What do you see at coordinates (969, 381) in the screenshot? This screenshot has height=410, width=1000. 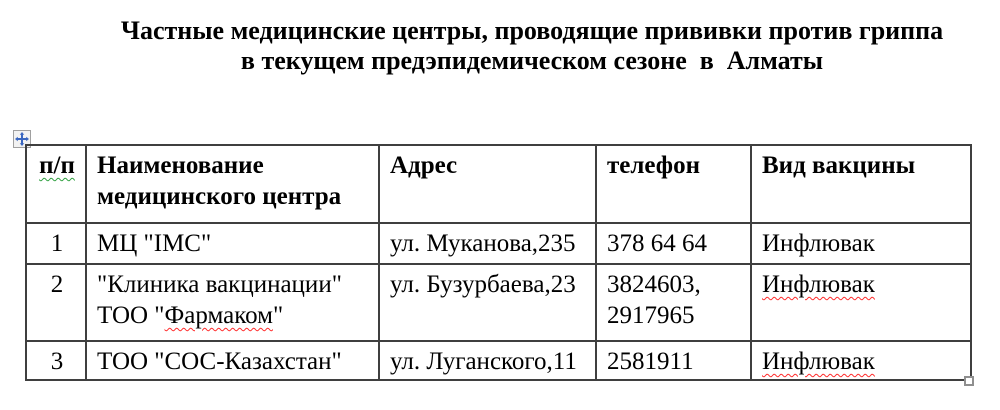 I see `table-resize-handle` at bounding box center [969, 381].